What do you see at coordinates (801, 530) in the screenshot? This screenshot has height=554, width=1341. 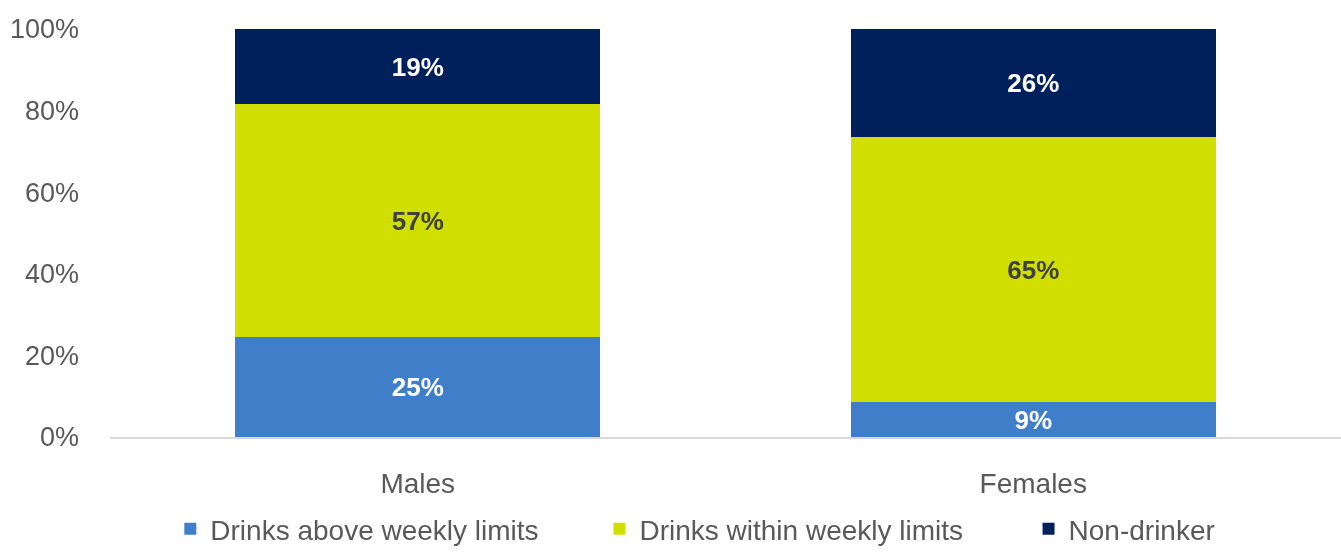 I see `legend-label: Drinks within weekly limits` at bounding box center [801, 530].